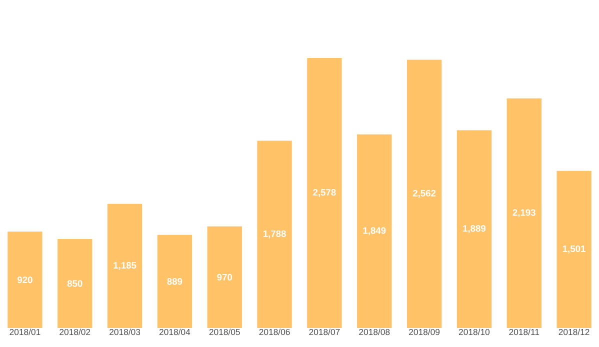  I want to click on data-label: 970, so click(224, 277).